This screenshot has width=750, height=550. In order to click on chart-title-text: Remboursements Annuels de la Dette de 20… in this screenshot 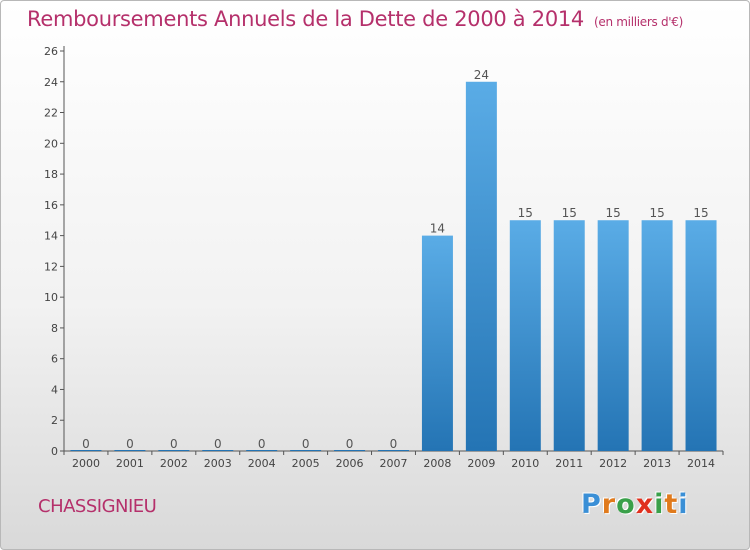, I will do `click(305, 19)`.